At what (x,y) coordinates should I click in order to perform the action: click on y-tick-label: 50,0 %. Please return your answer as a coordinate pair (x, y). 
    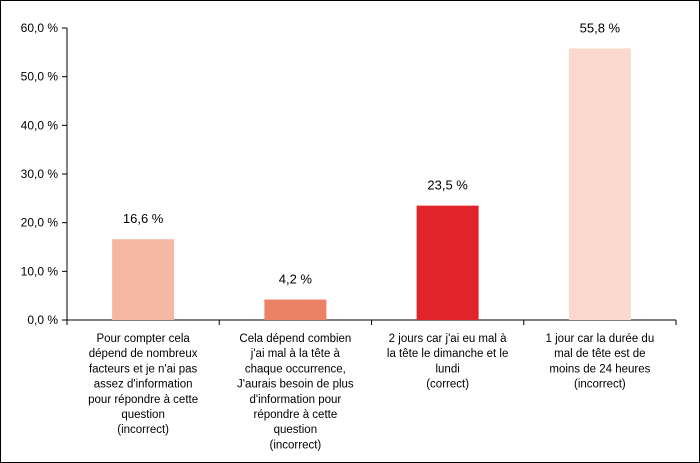
    Looking at the image, I should click on (40, 77).